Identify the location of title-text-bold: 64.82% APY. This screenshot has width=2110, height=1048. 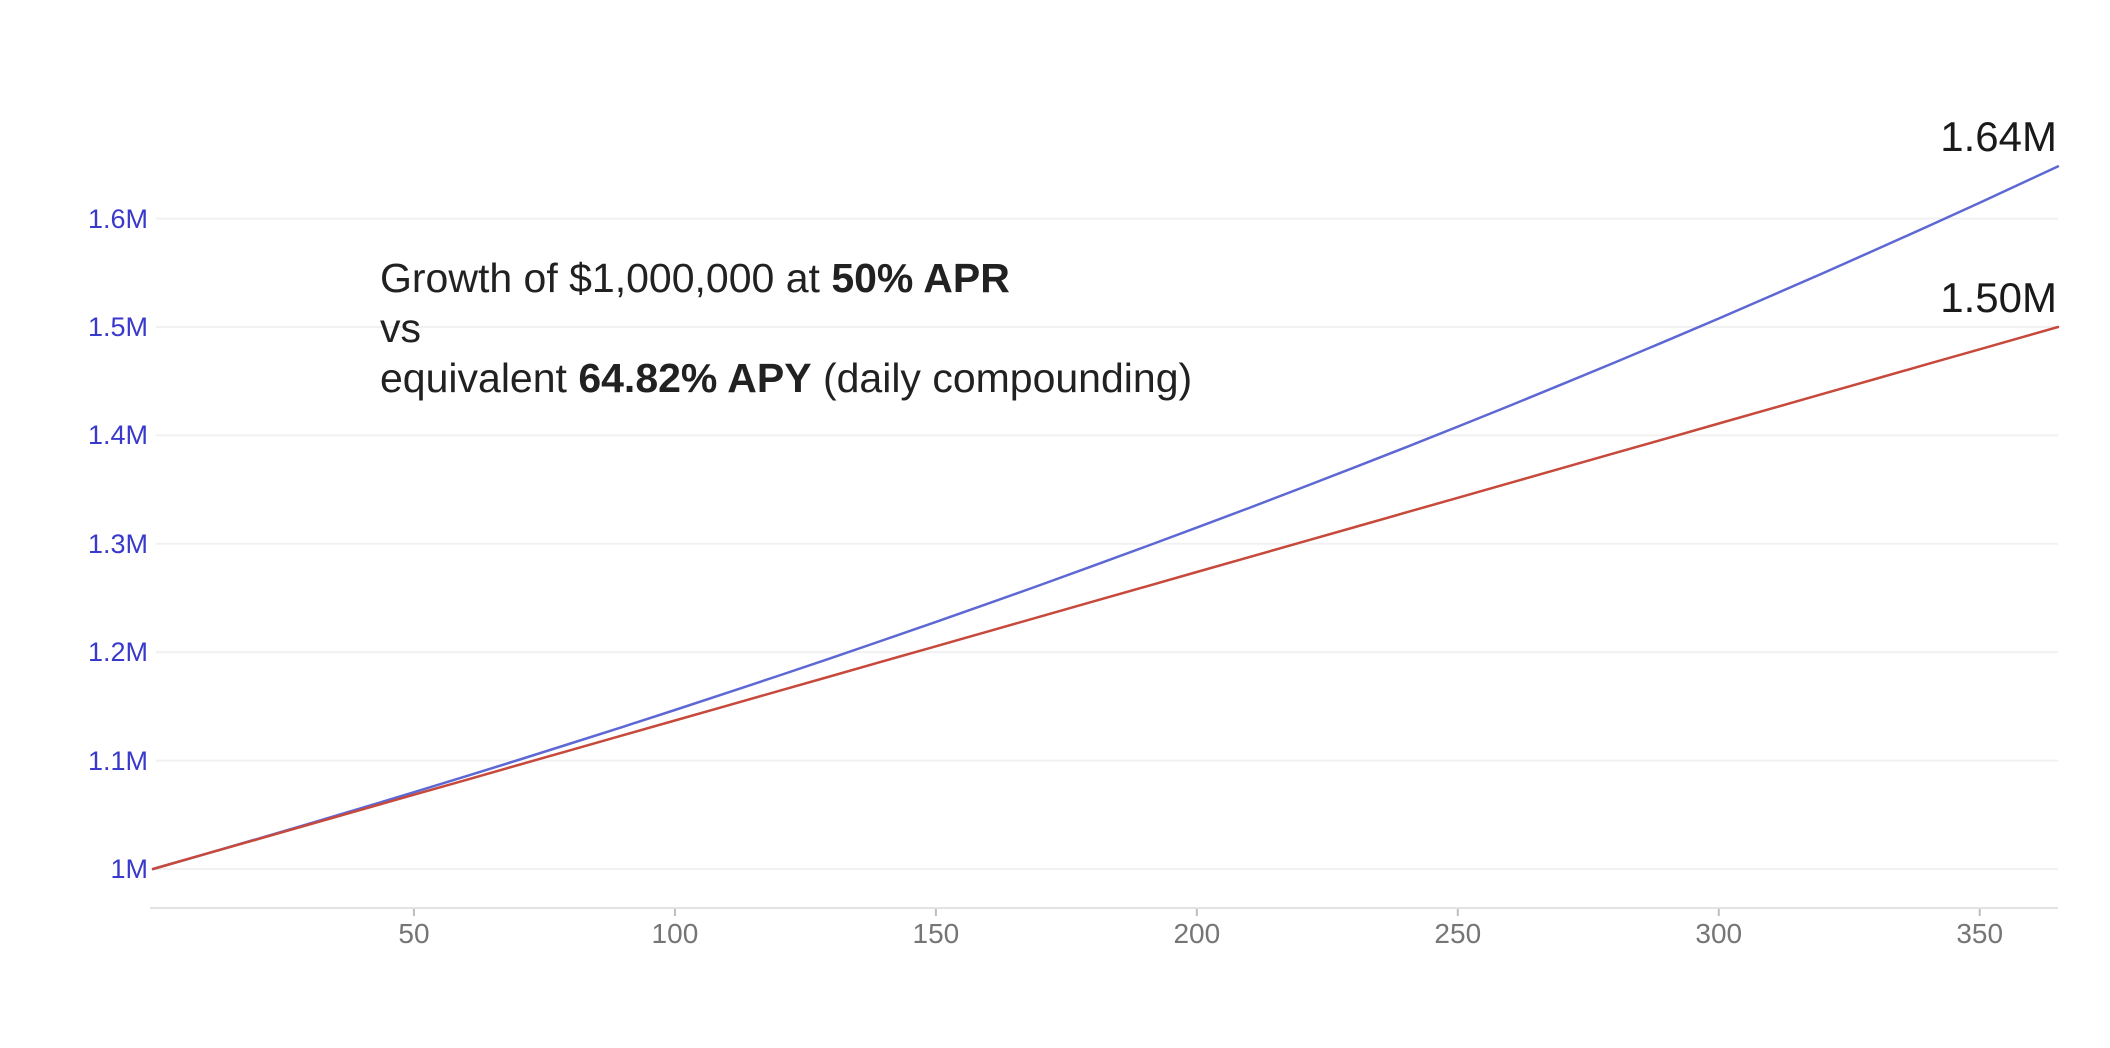
(695, 378).